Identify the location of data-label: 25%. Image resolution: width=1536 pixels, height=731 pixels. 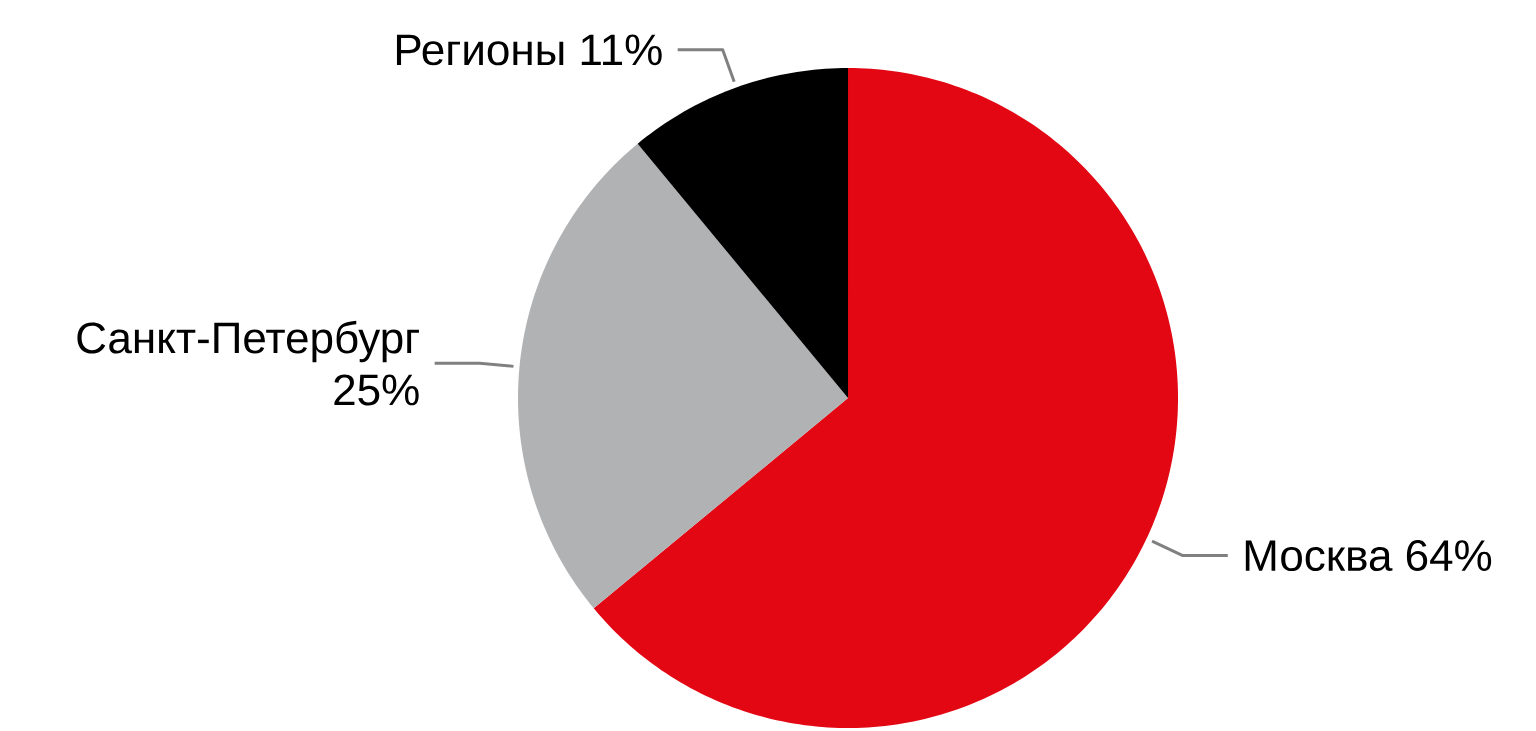
(376, 390).